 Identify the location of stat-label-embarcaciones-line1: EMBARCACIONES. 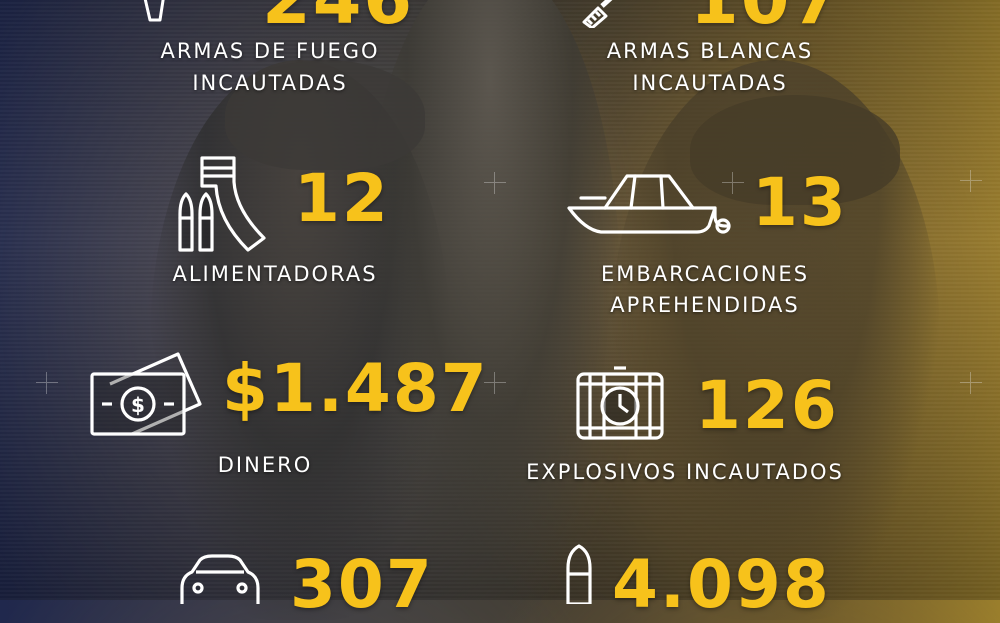
(705, 274).